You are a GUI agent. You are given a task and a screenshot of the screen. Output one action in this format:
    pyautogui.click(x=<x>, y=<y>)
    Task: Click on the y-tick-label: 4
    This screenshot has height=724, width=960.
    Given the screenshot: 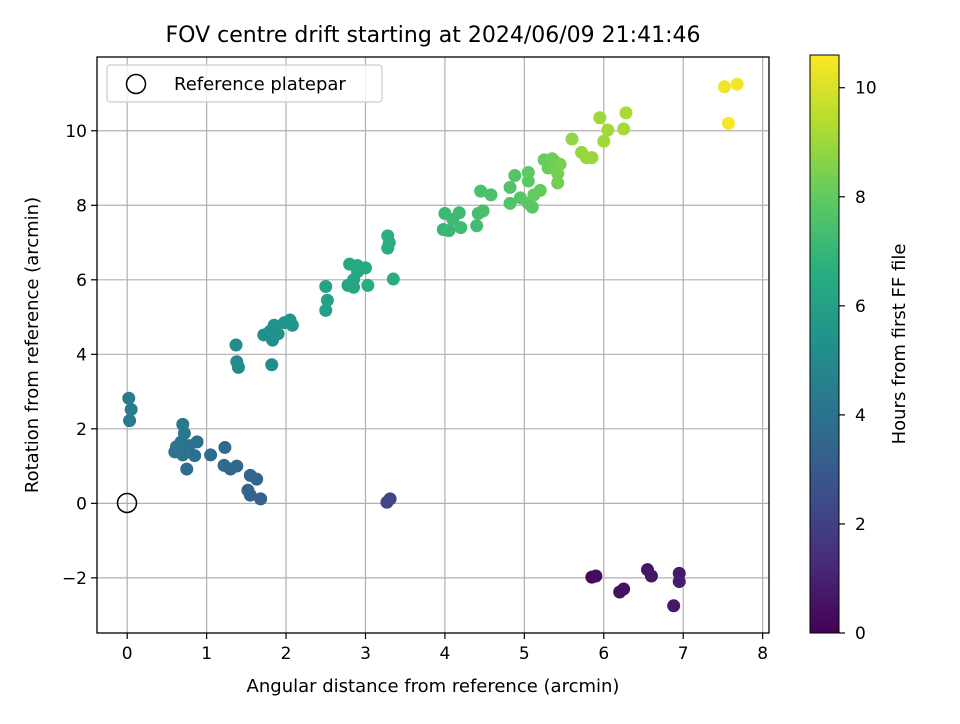 What is the action you would take?
    pyautogui.click(x=81, y=355)
    